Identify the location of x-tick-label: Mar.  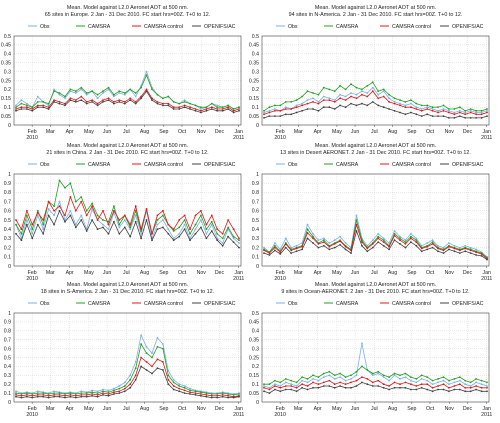
(50, 409).